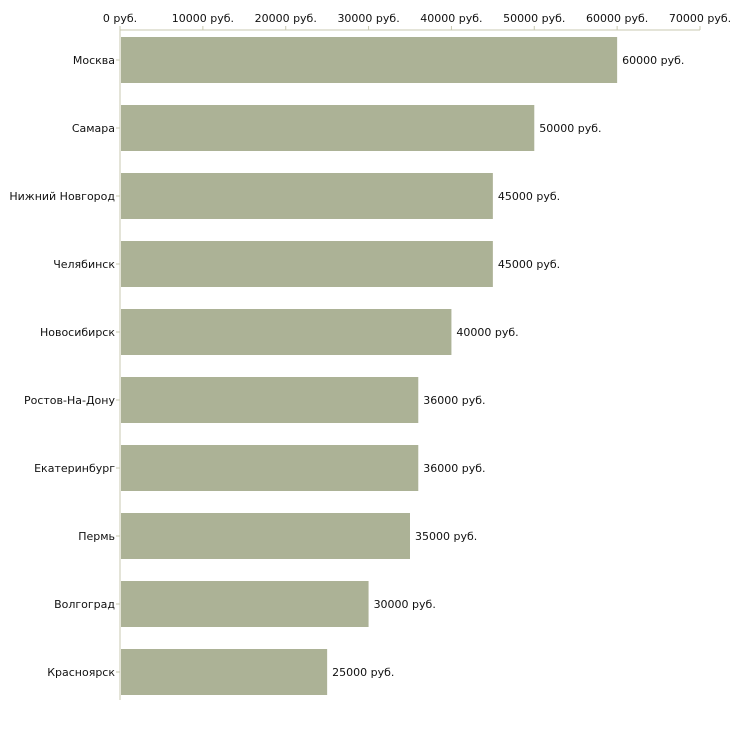  What do you see at coordinates (69, 400) in the screenshot?
I see `category-label: Ростов-На-Дону` at bounding box center [69, 400].